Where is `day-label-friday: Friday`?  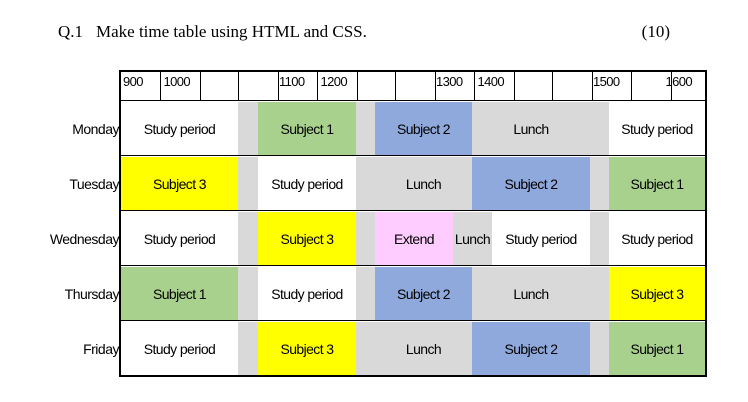
day-label-friday: Friday is located at coordinates (101, 348).